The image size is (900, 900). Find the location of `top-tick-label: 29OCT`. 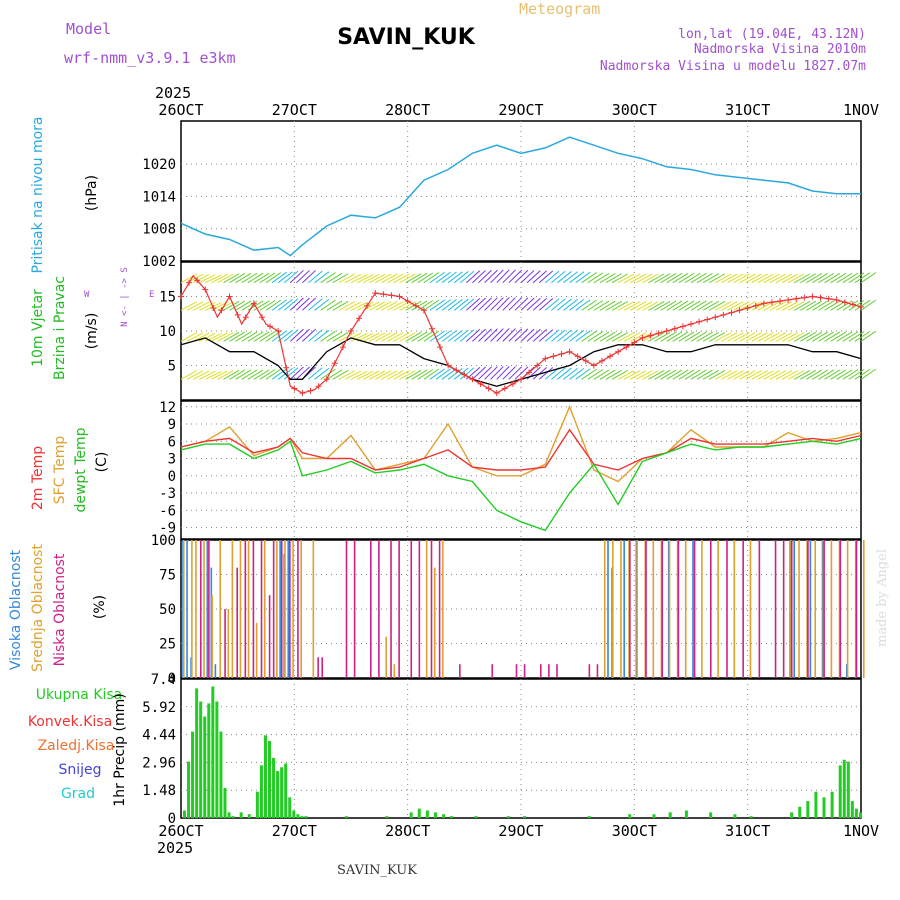

top-tick-label: 29OCT is located at coordinates (520, 110).